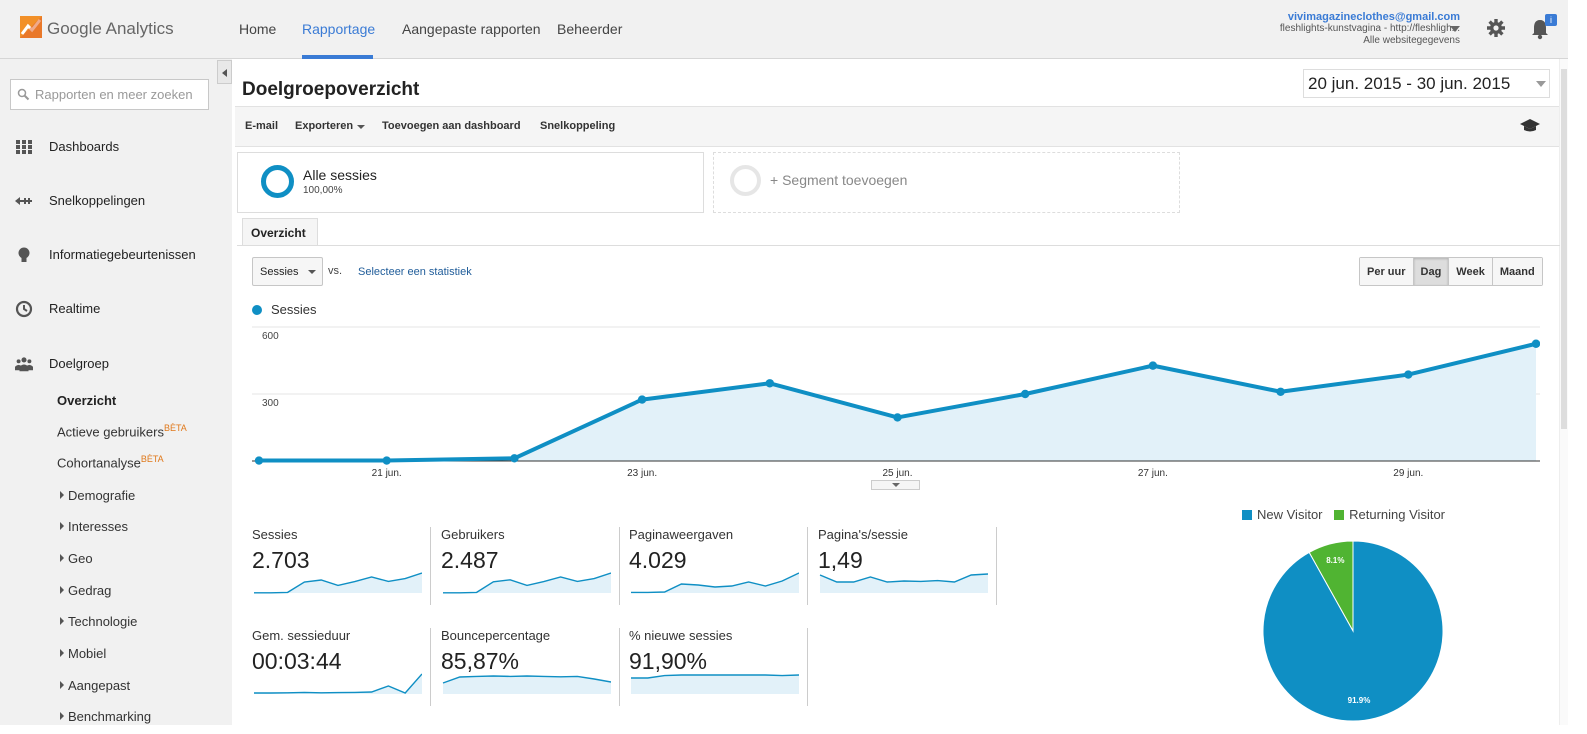 Image resolution: width=1587 pixels, height=734 pixels. What do you see at coordinates (1431, 271) in the screenshot?
I see `period-day-button: Dag` at bounding box center [1431, 271].